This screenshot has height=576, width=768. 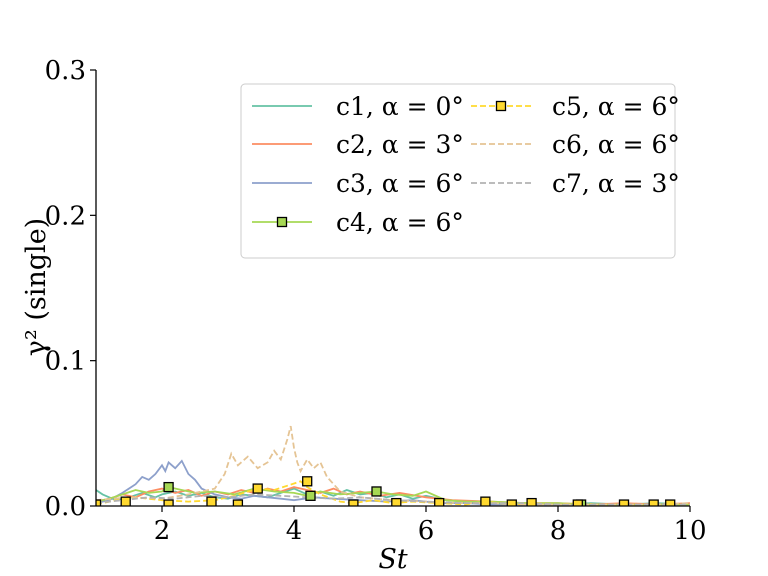 I want to click on series-line-c7, so click(x=393, y=499).